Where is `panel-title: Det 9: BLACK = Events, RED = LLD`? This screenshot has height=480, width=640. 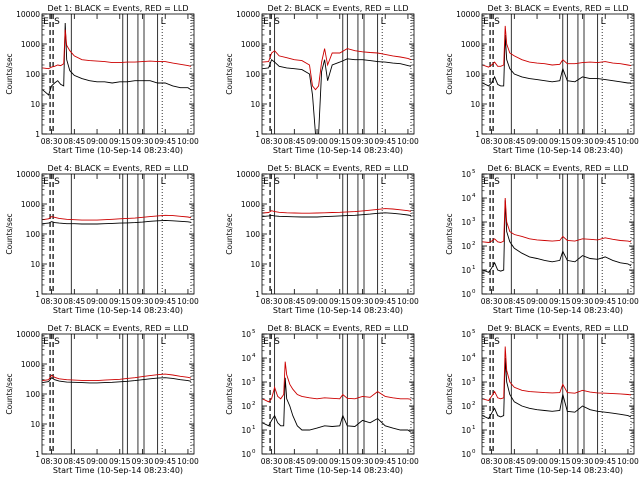 panel-title: Det 9: BLACK = Events, RED = LLD is located at coordinates (558, 328).